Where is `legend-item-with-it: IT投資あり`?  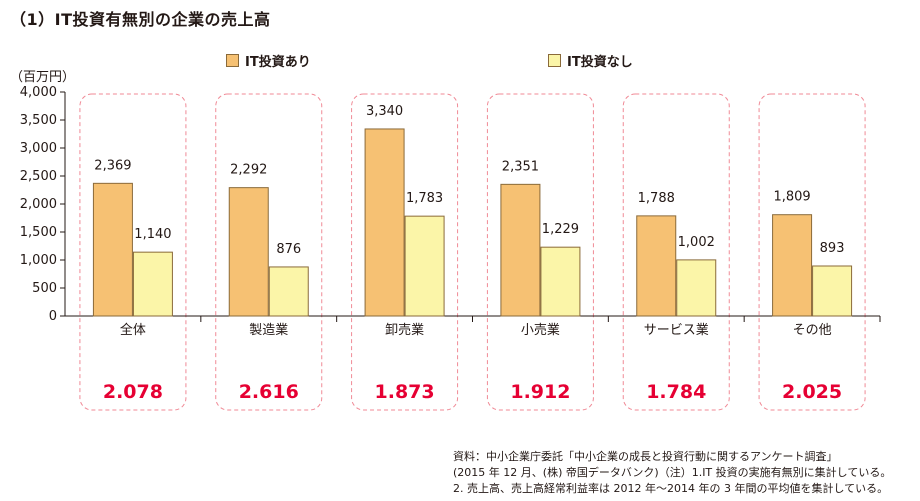
legend-item-with-it: IT投資あり is located at coordinates (268, 60).